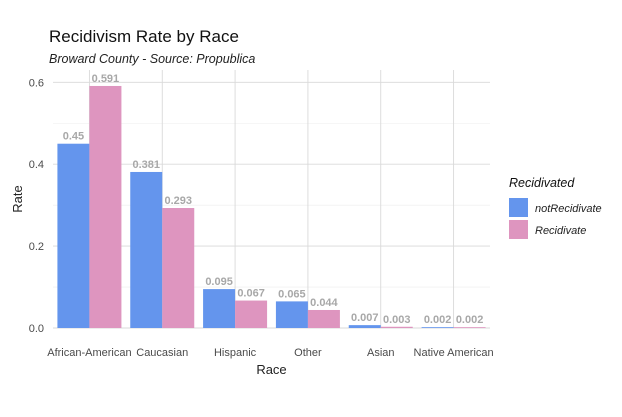 The image size is (622, 417). What do you see at coordinates (454, 353) in the screenshot?
I see `x-tick-label: Native American` at bounding box center [454, 353].